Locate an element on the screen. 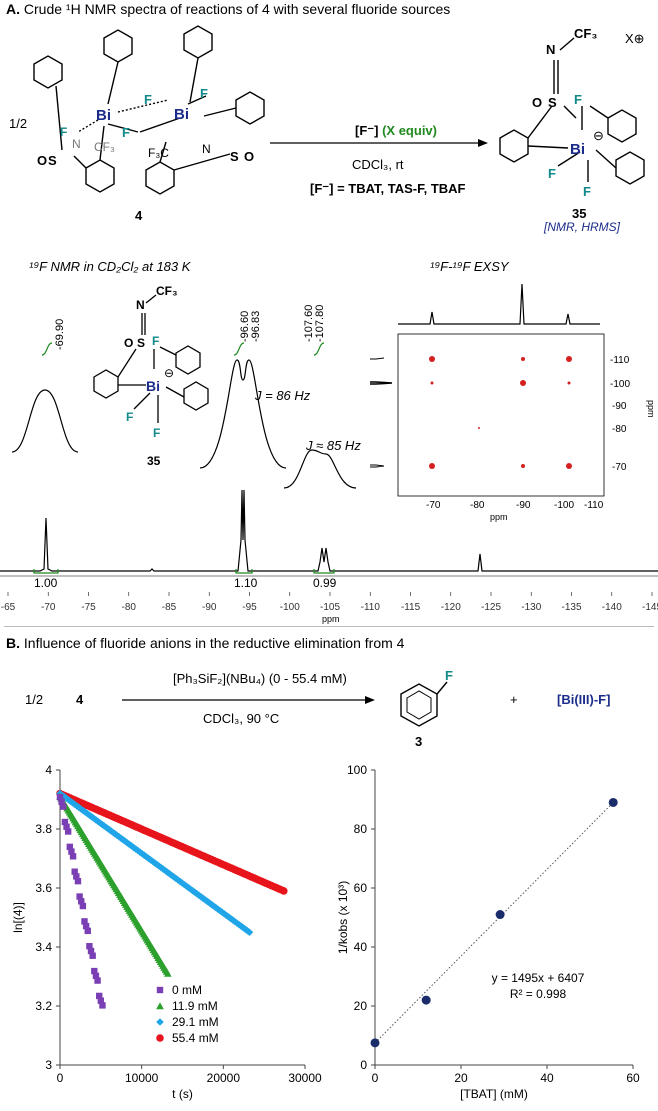 Image resolution: width=658 pixels, height=1111 pixels. peak-label: -107.60 is located at coordinates (309, 323).